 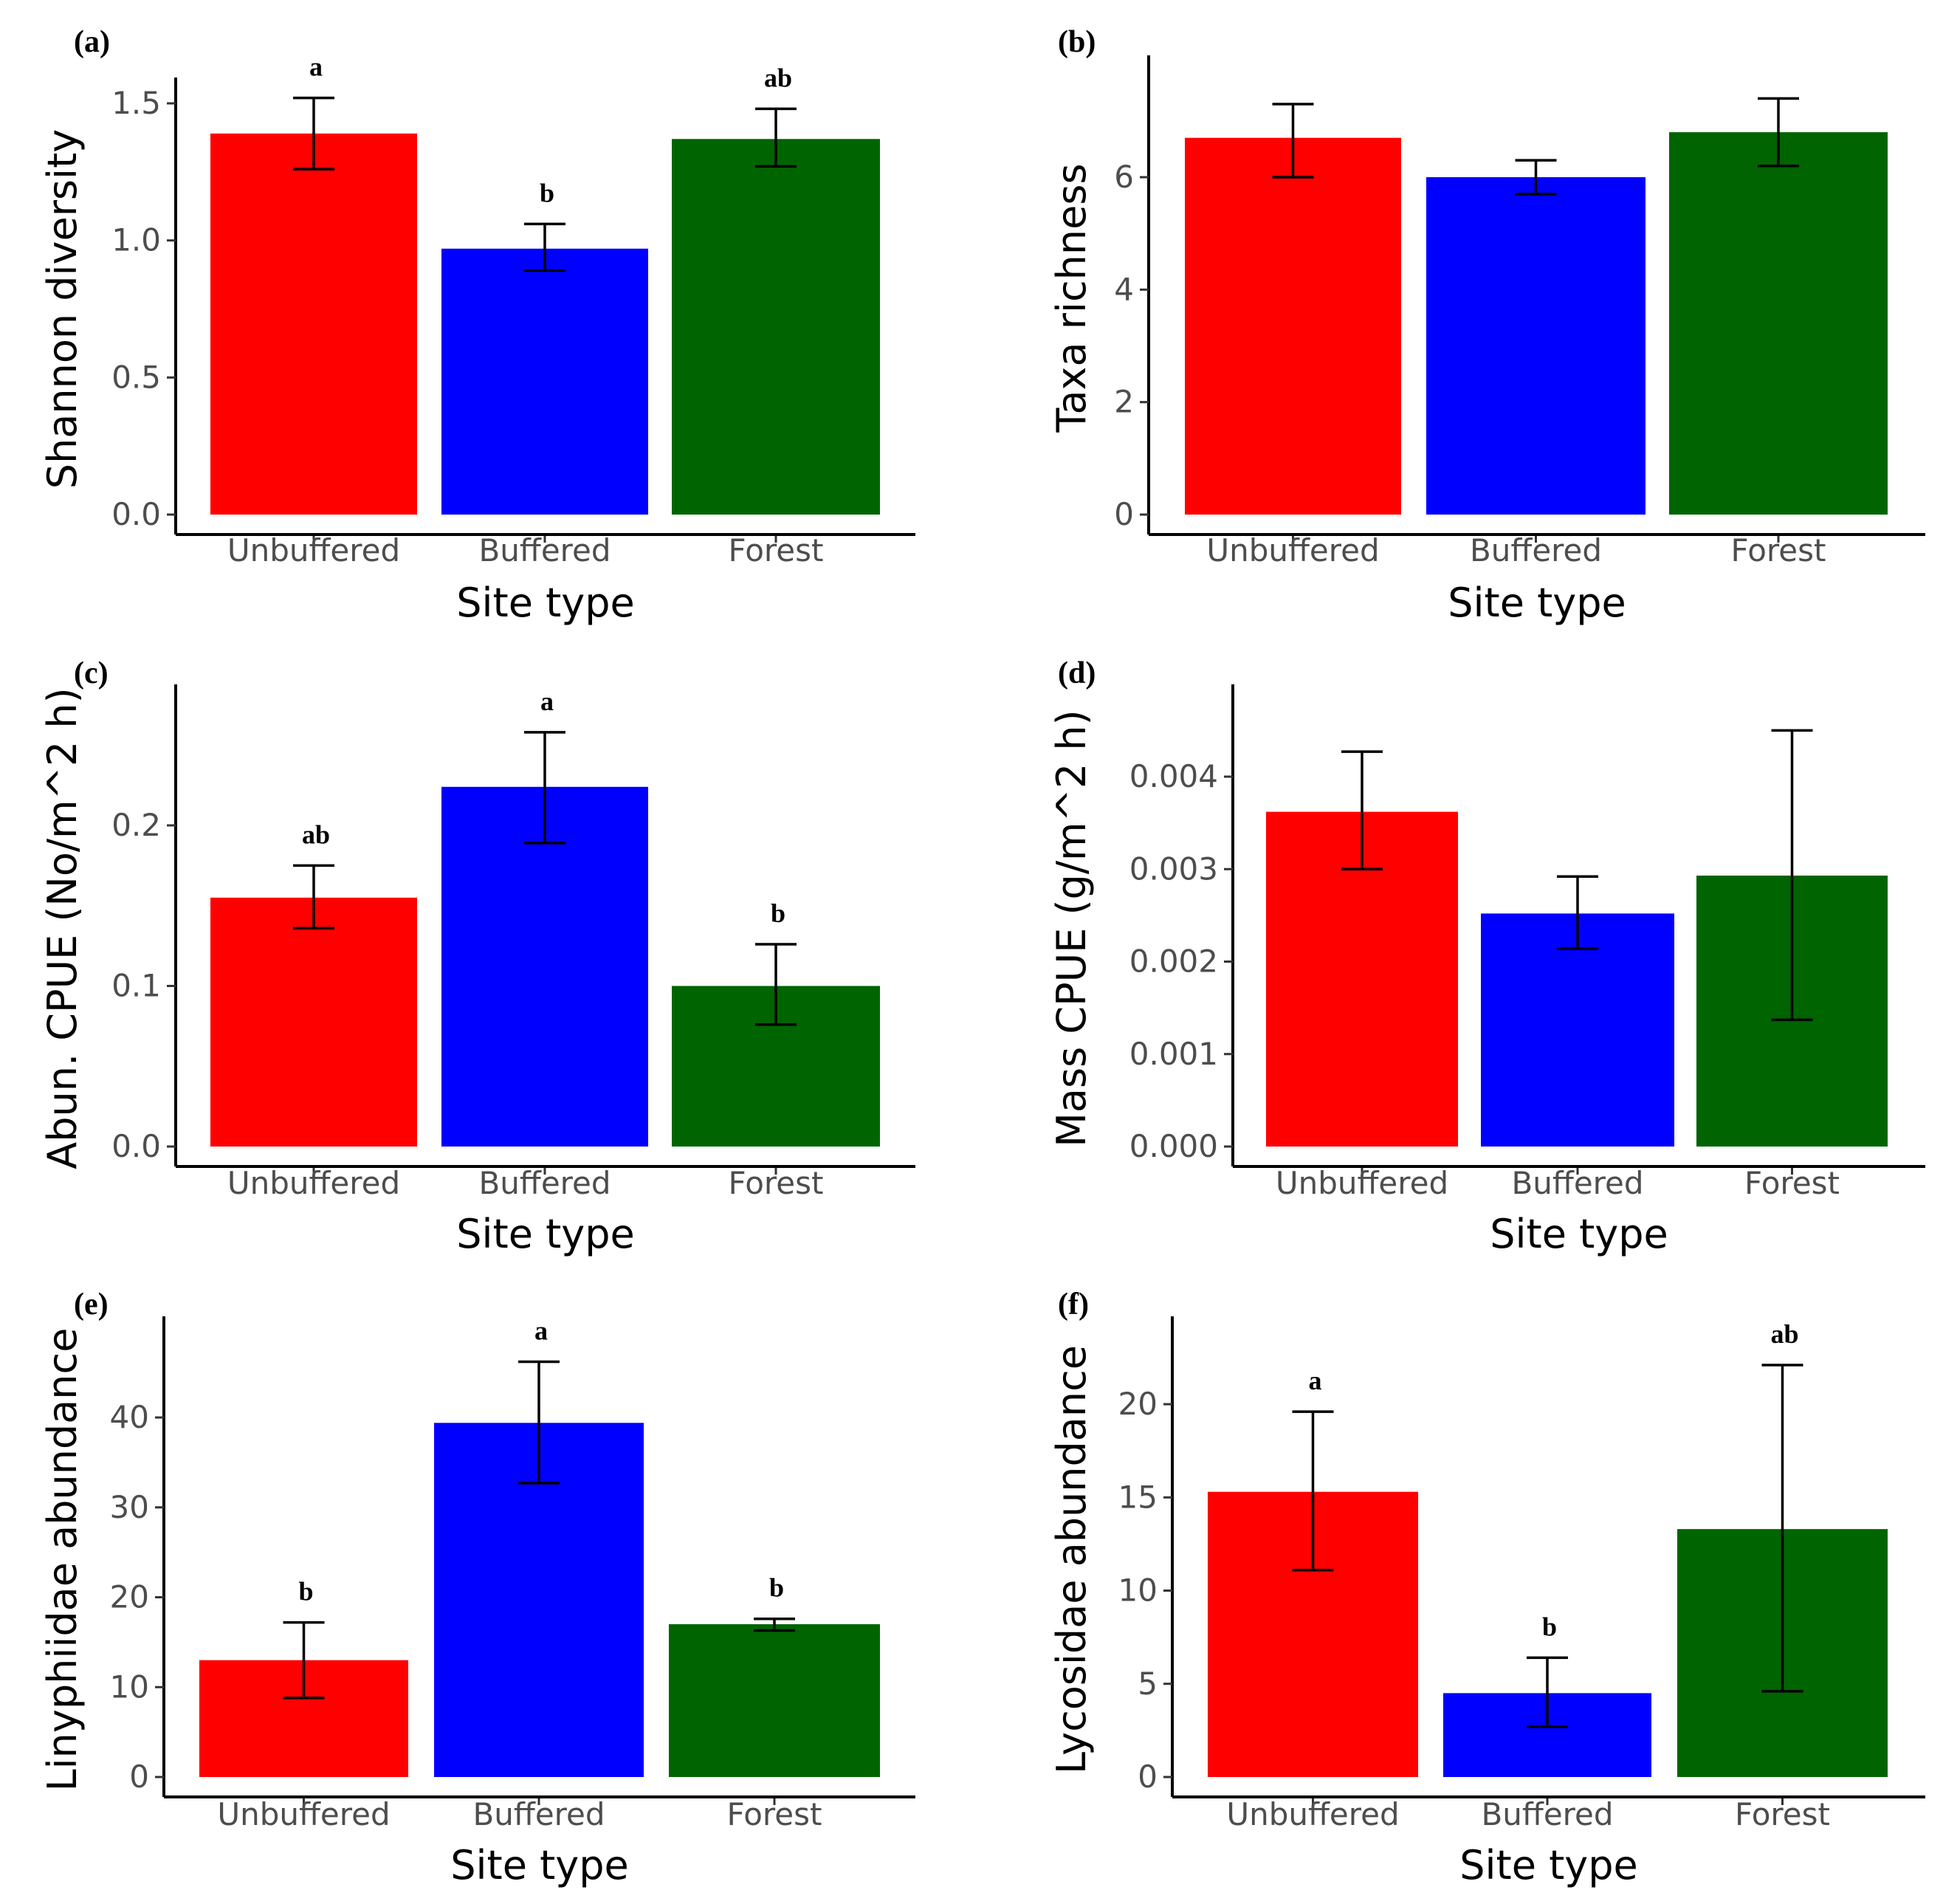 I want to click on y-tick-label: 10, so click(x=130, y=1686).